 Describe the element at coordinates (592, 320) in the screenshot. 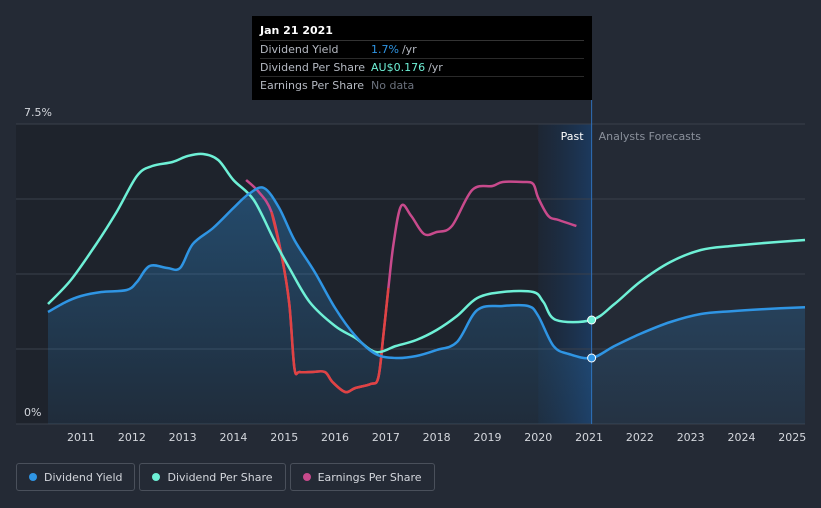

I see `dividend-per-share-marker` at that location.